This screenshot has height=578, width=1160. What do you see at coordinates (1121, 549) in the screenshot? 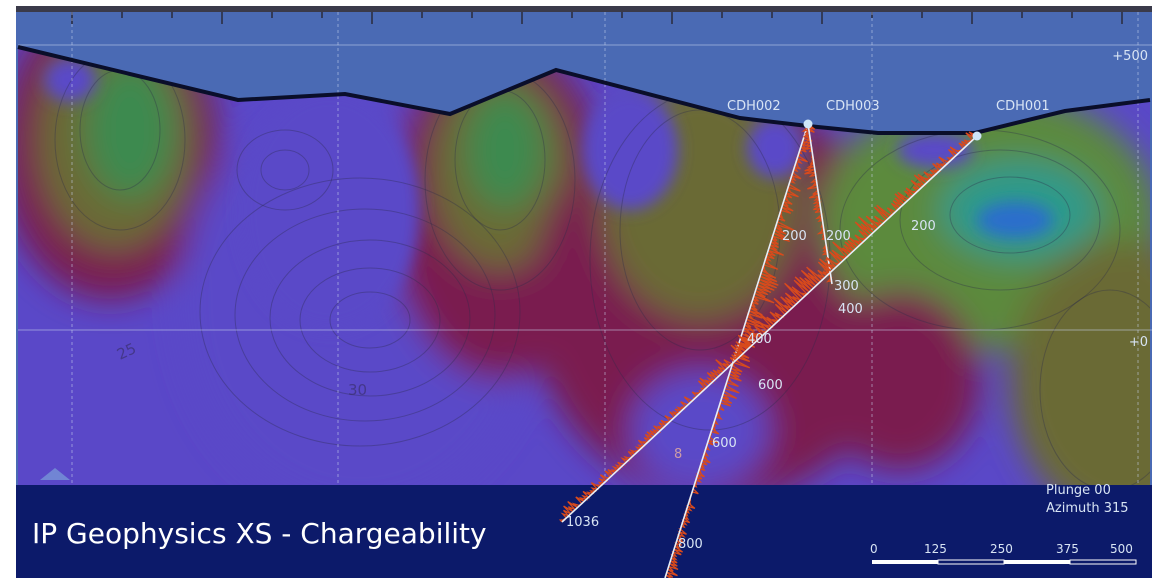
I see `scale-label-500: 500` at bounding box center [1121, 549].